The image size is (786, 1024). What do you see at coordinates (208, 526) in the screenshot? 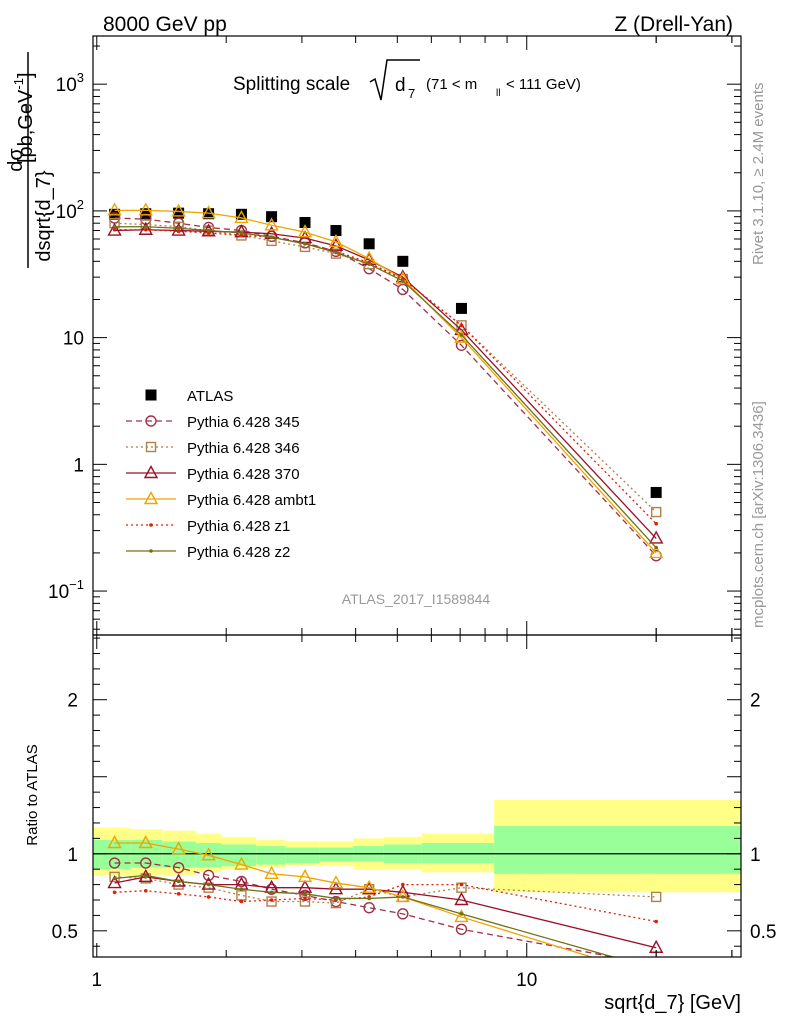
I see `legend-entry: Pythia 6.428 z1` at bounding box center [208, 526].